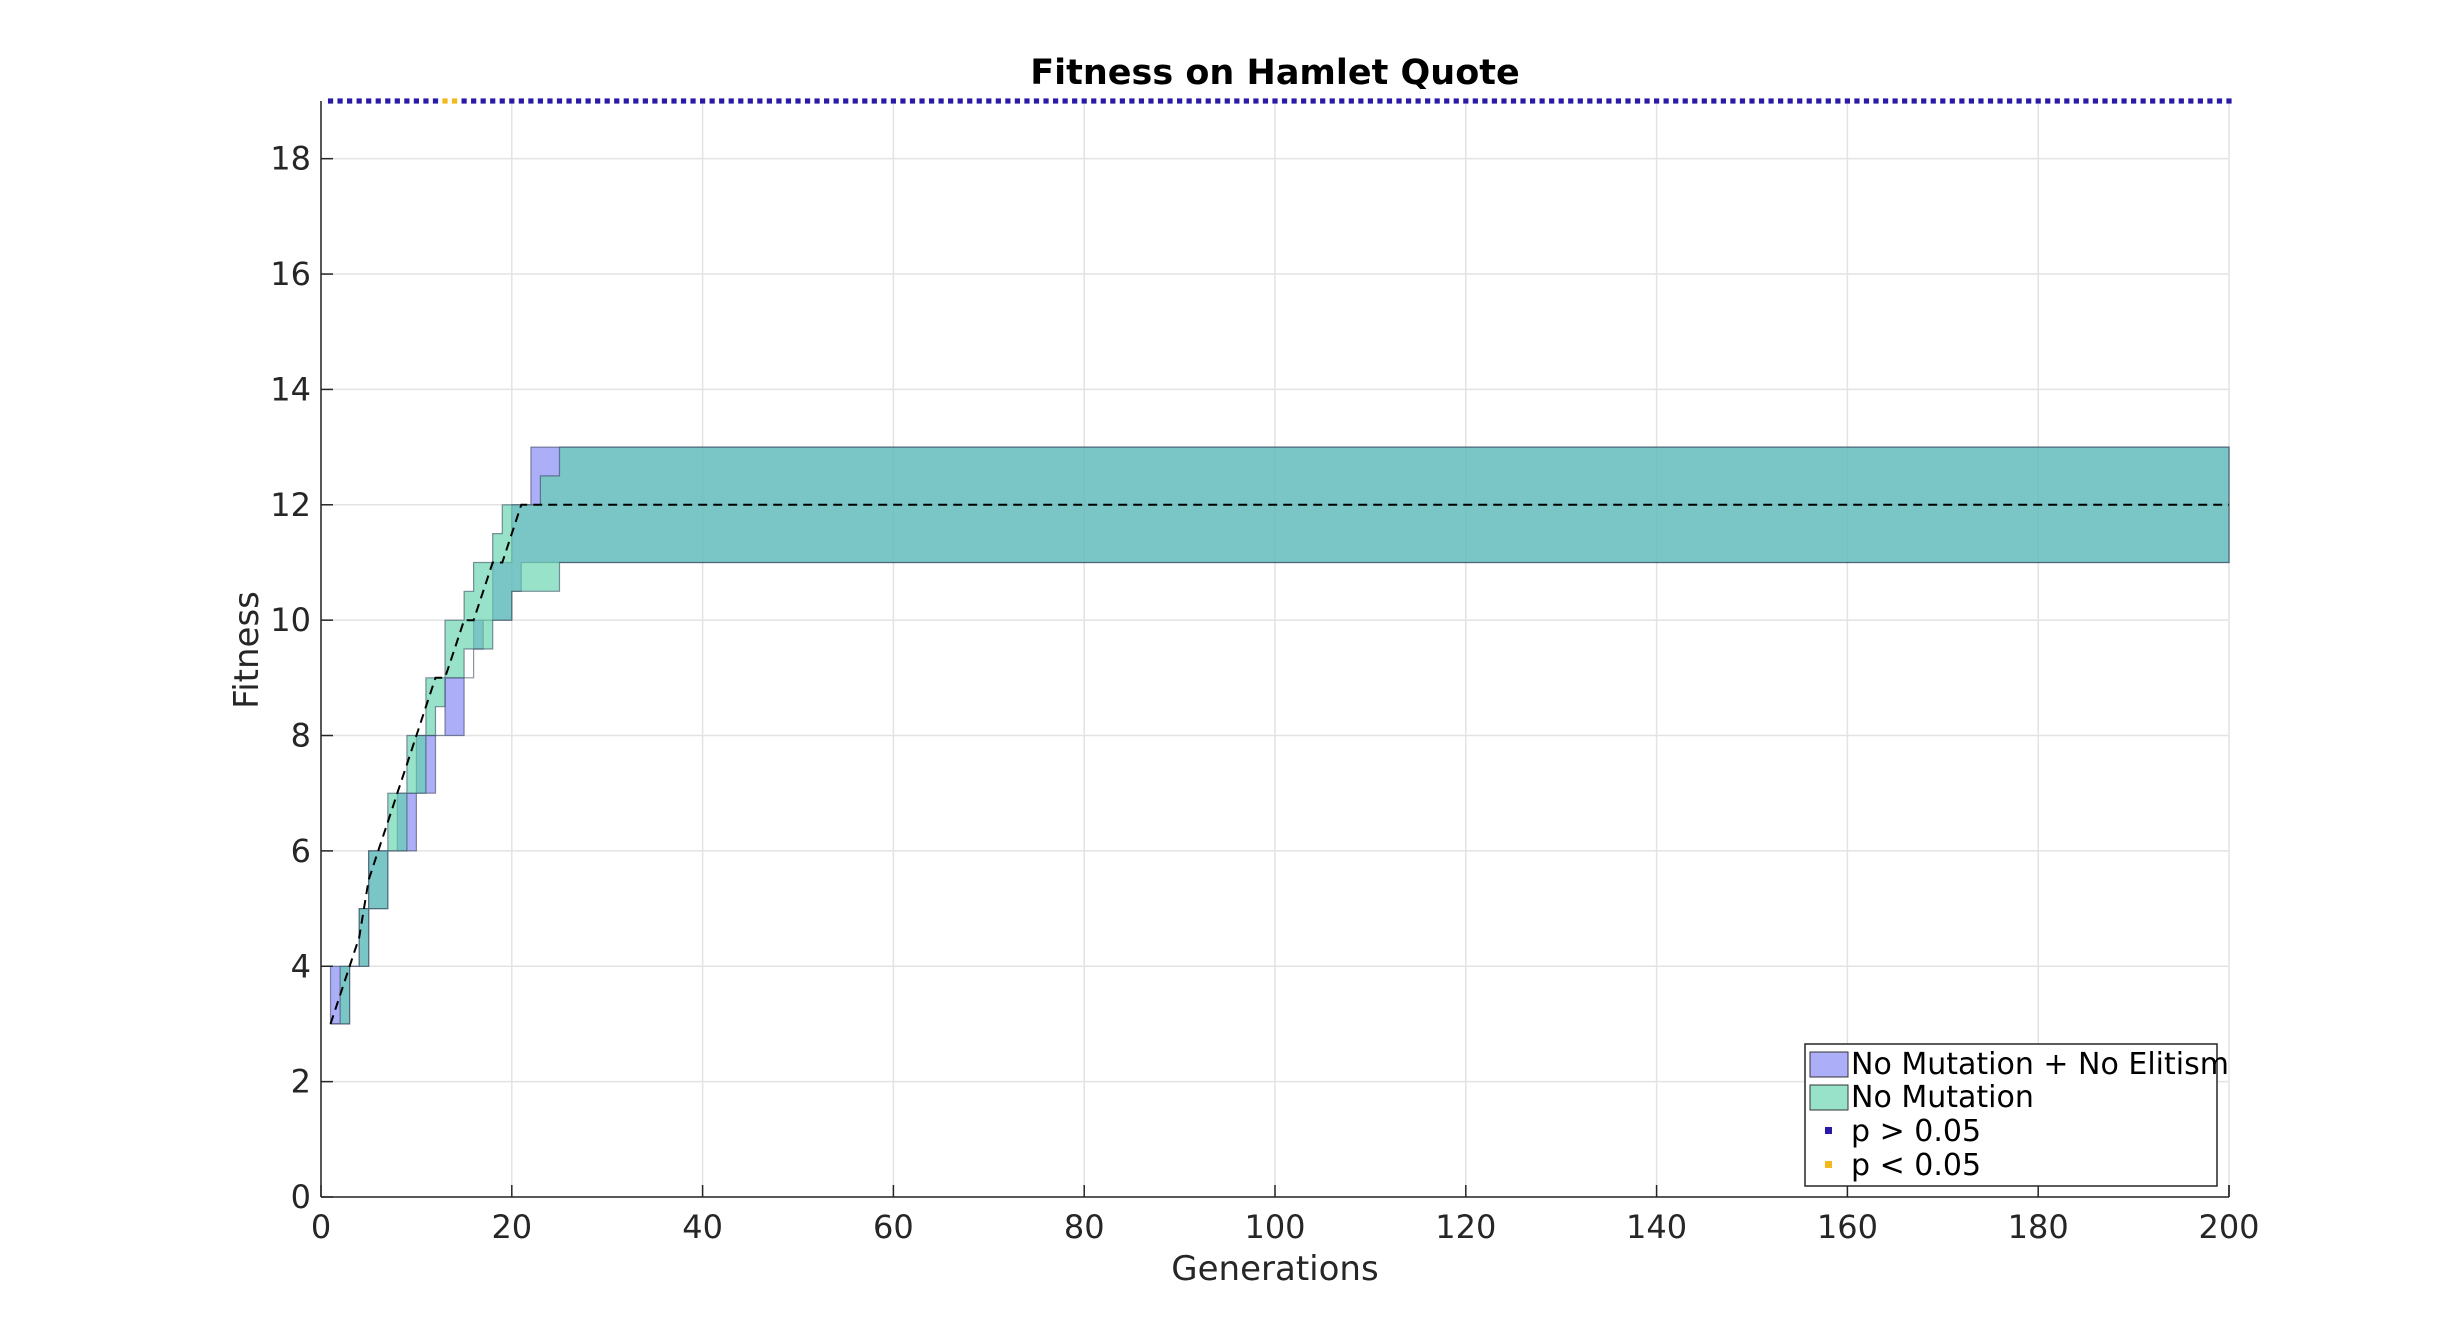 Image resolution: width=2450 pixels, height=1337 pixels. Describe the element at coordinates (2228, 1227) in the screenshot. I see `x-tick-label: 200` at that location.